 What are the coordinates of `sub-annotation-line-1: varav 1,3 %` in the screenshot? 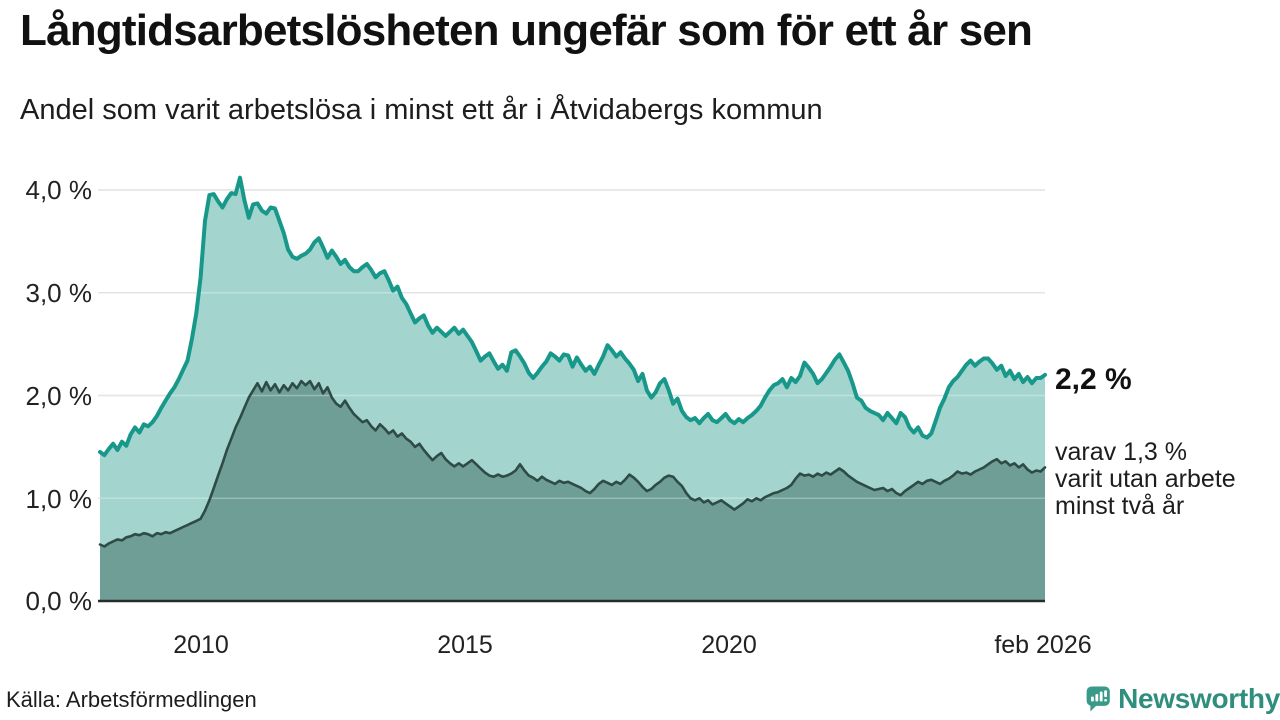 It's located at (1121, 452).